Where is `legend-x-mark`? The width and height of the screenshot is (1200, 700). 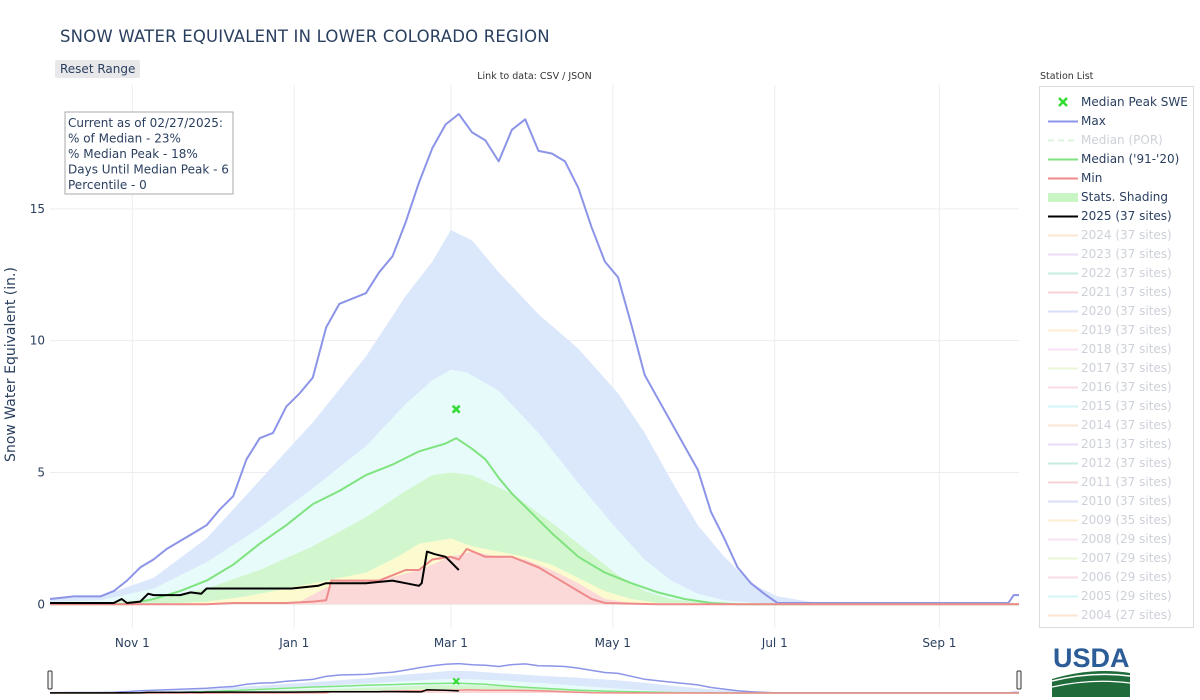
legend-x-mark is located at coordinates (1063, 102).